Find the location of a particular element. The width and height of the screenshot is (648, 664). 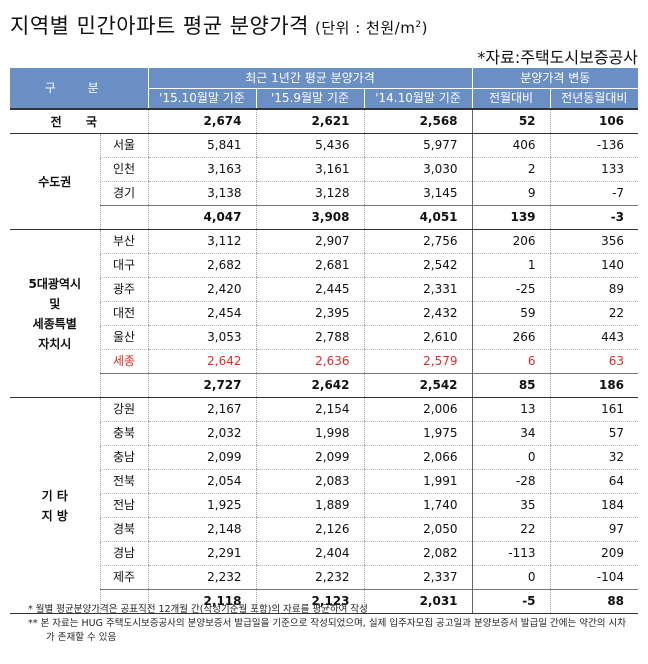

table-row-subtotal: 2,118 2,123 2,031 -5 88 is located at coordinates (324, 601).